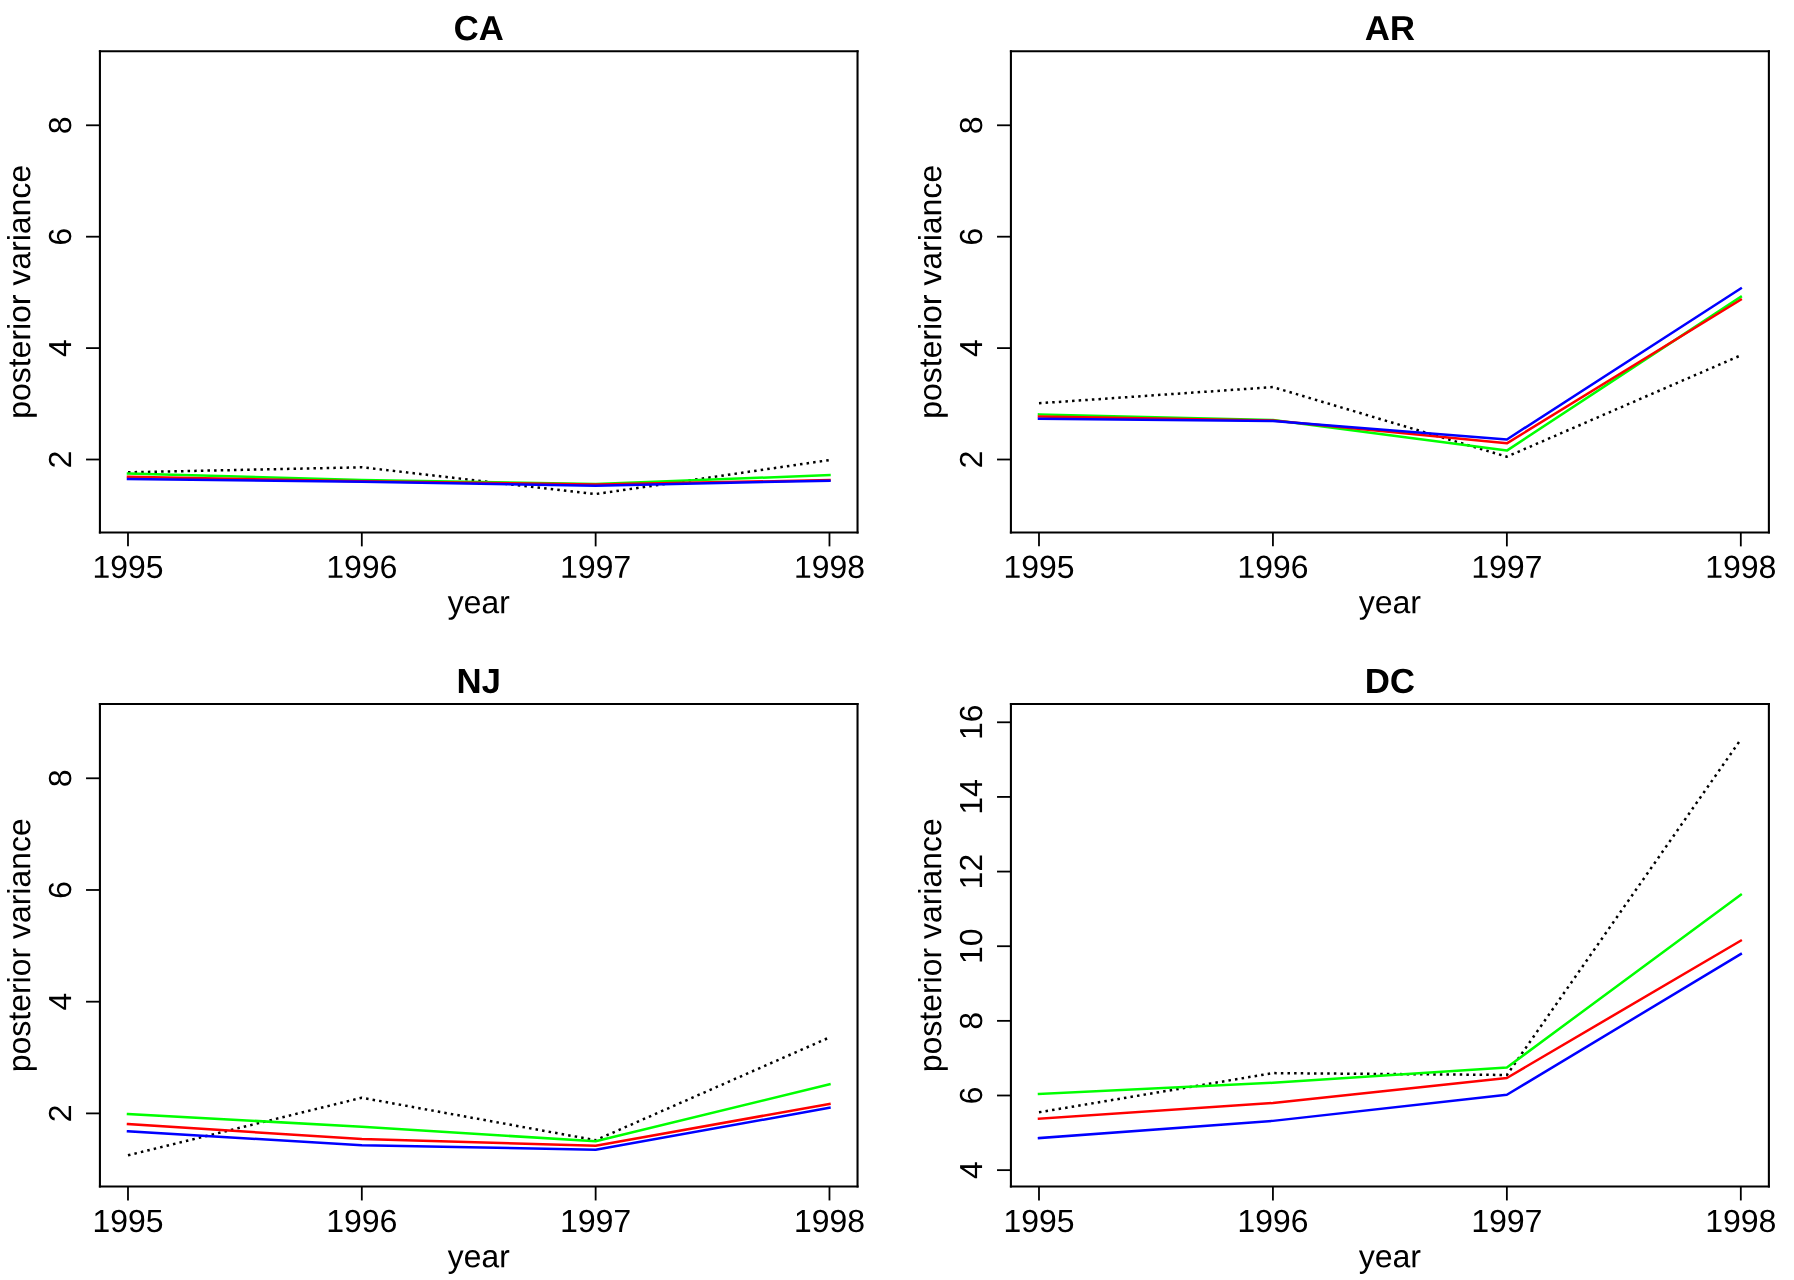 This screenshot has width=1794, height=1280. Describe the element at coordinates (478, 681) in the screenshot. I see `chart-title: NJ` at that location.